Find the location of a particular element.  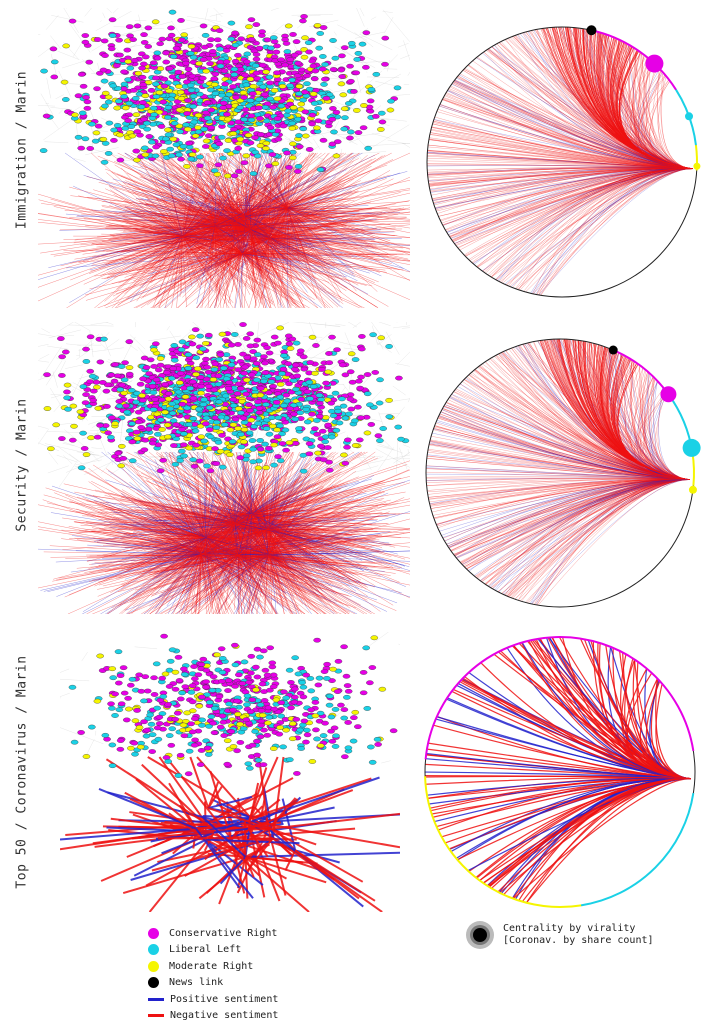

panel-label-immigration: Immigration / Marin is located at coordinates (22, 150).